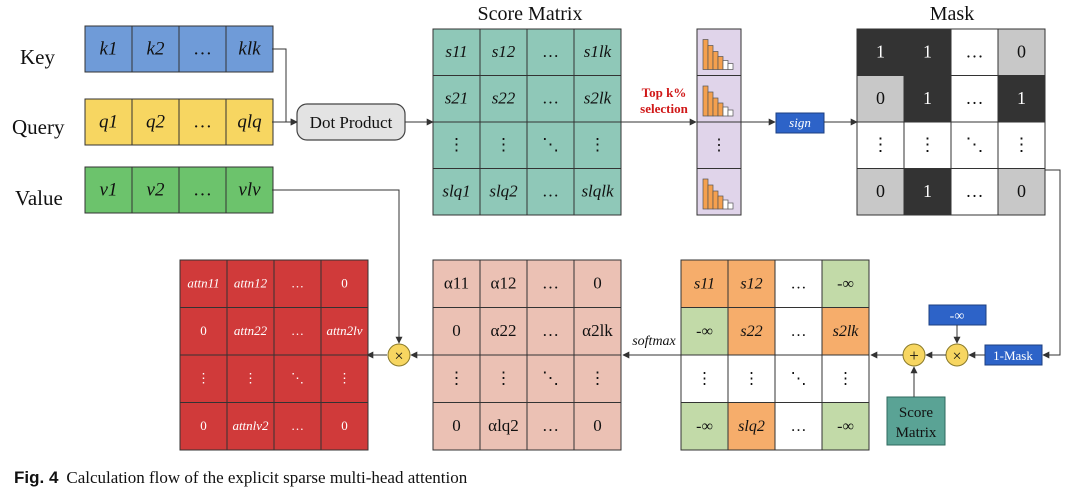  I want to click on score-matrix-input-line1: Score, so click(916, 413).